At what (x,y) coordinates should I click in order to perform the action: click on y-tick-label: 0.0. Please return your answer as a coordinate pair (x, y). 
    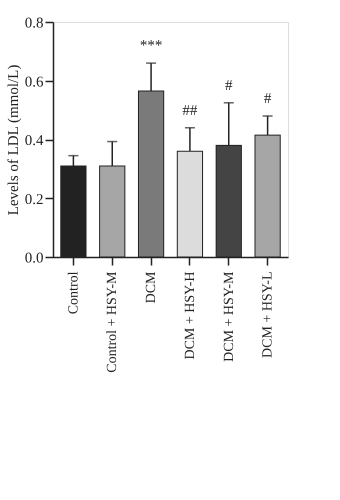
    Looking at the image, I should click on (34, 258).